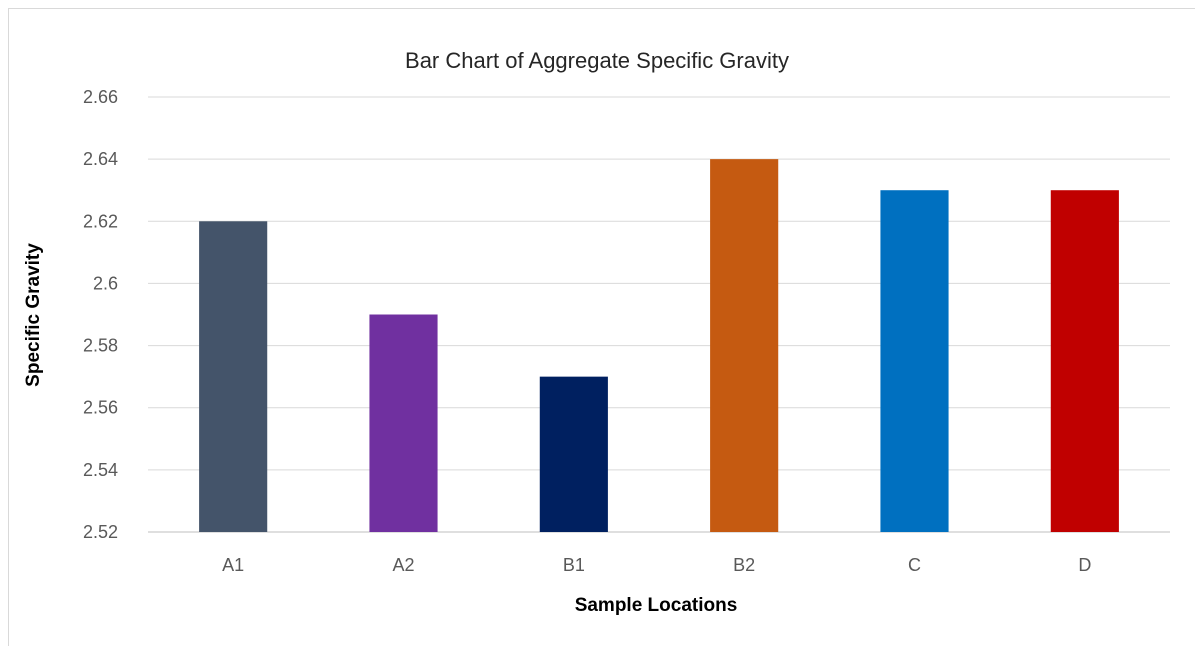 The height and width of the screenshot is (647, 1196). What do you see at coordinates (574, 565) in the screenshot?
I see `x-tick-label: B1` at bounding box center [574, 565].